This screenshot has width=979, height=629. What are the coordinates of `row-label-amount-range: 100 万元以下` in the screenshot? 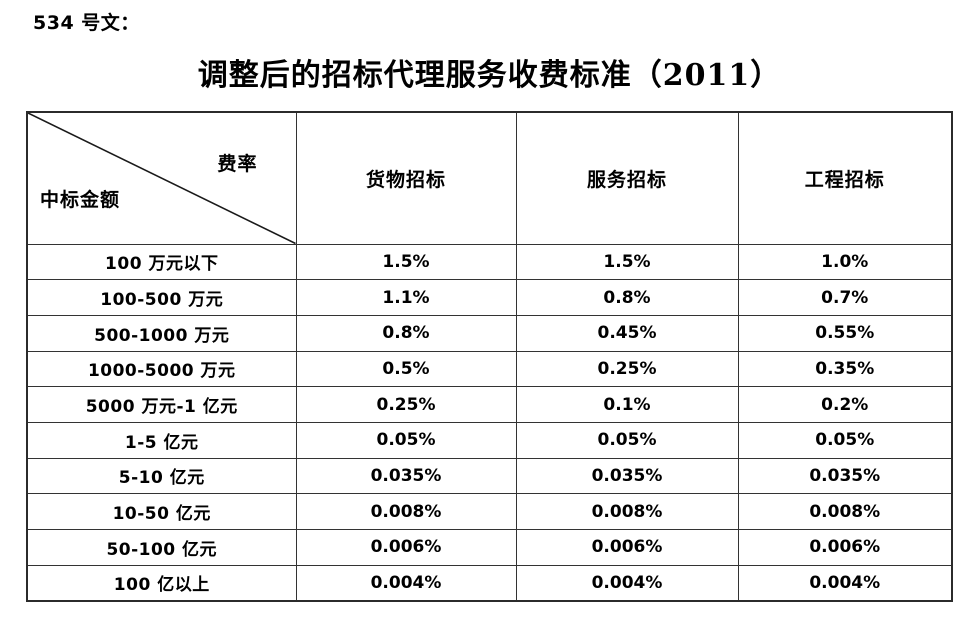 It's located at (161, 262).